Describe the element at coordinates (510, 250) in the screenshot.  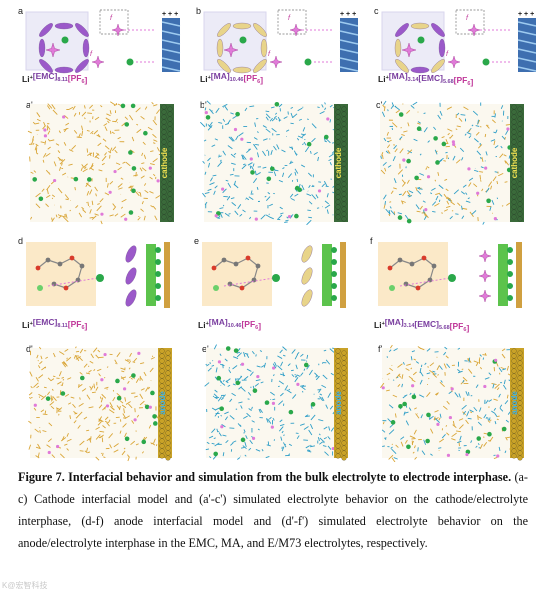
I see `li-deposit` at that location.